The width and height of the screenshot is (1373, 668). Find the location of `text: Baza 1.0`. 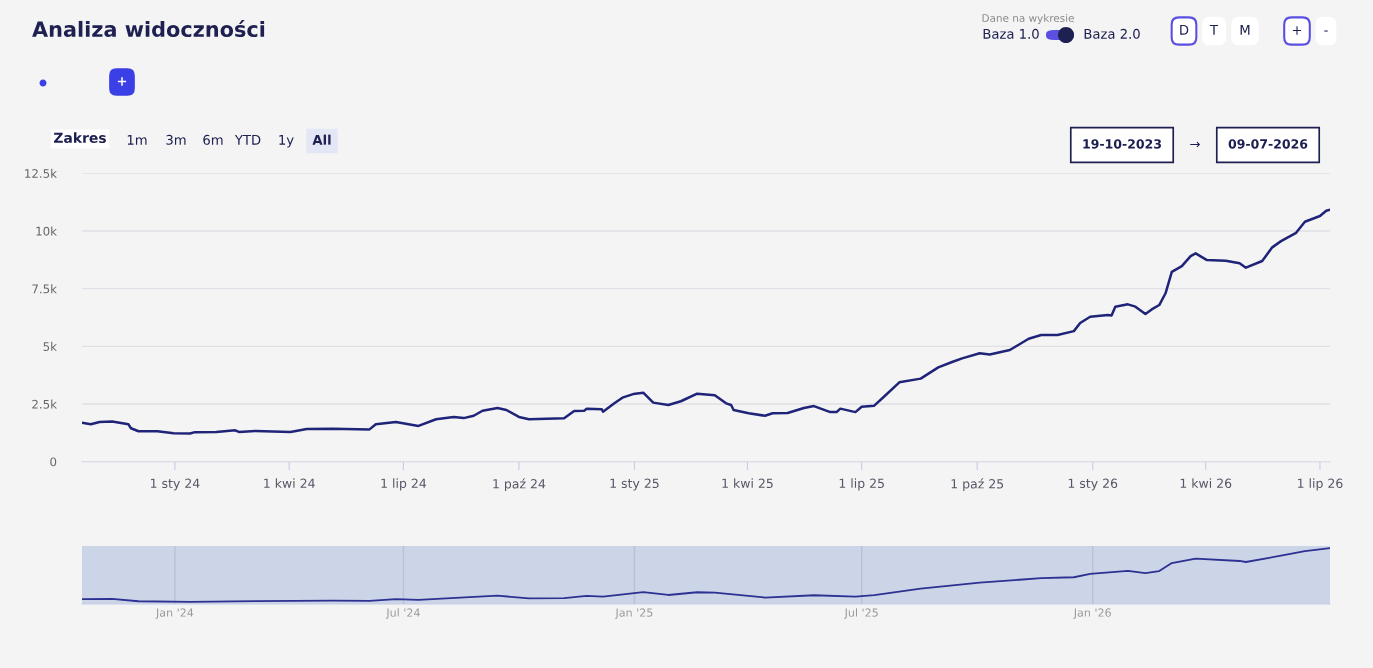

text: Baza 1.0 is located at coordinates (1011, 33).